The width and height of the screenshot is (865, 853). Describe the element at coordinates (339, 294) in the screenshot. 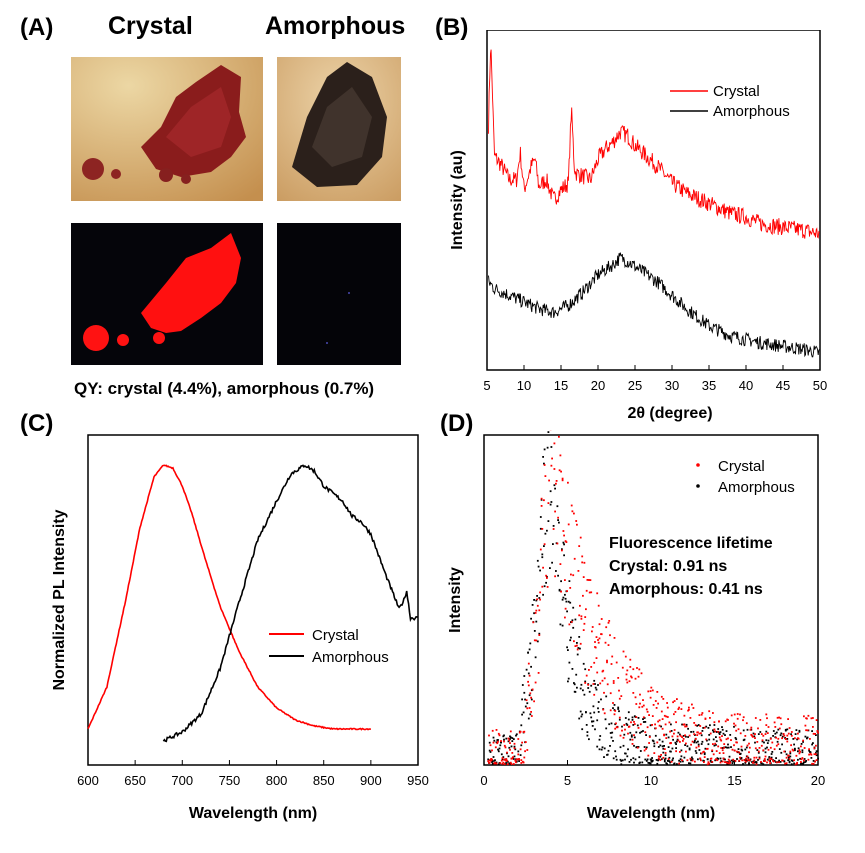

I see `amorphous-uv-photo` at that location.